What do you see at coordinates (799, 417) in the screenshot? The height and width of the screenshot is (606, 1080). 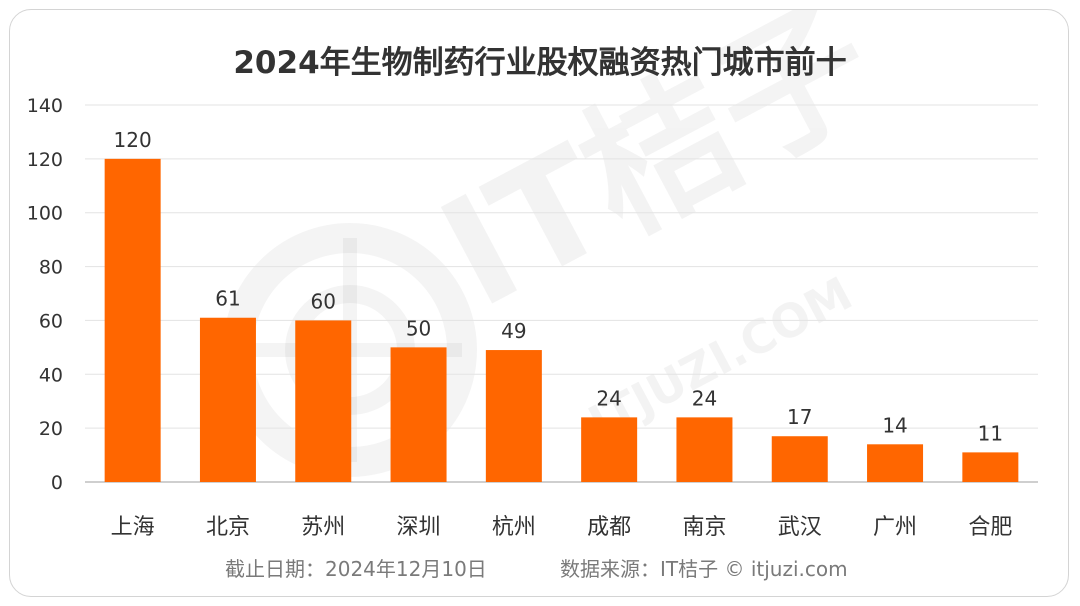 I see `data-label: 17` at bounding box center [799, 417].